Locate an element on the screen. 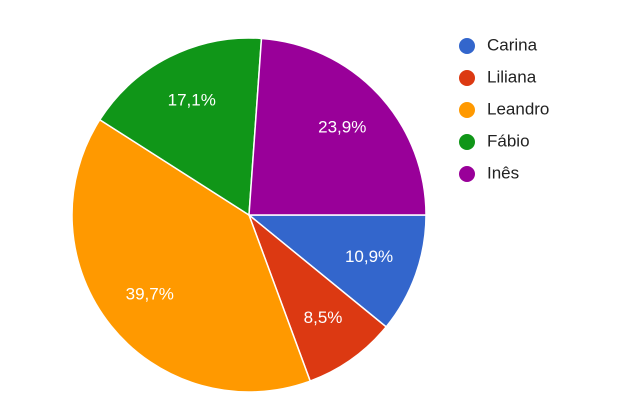 This screenshot has height=414, width=640. legend-label: Fábio is located at coordinates (508, 140).